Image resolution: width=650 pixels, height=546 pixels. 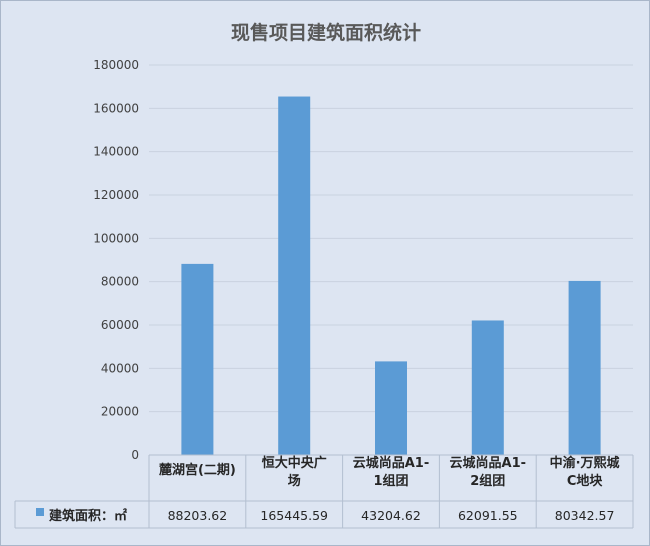 I want to click on x-tick-label: C地块, so click(x=585, y=481).